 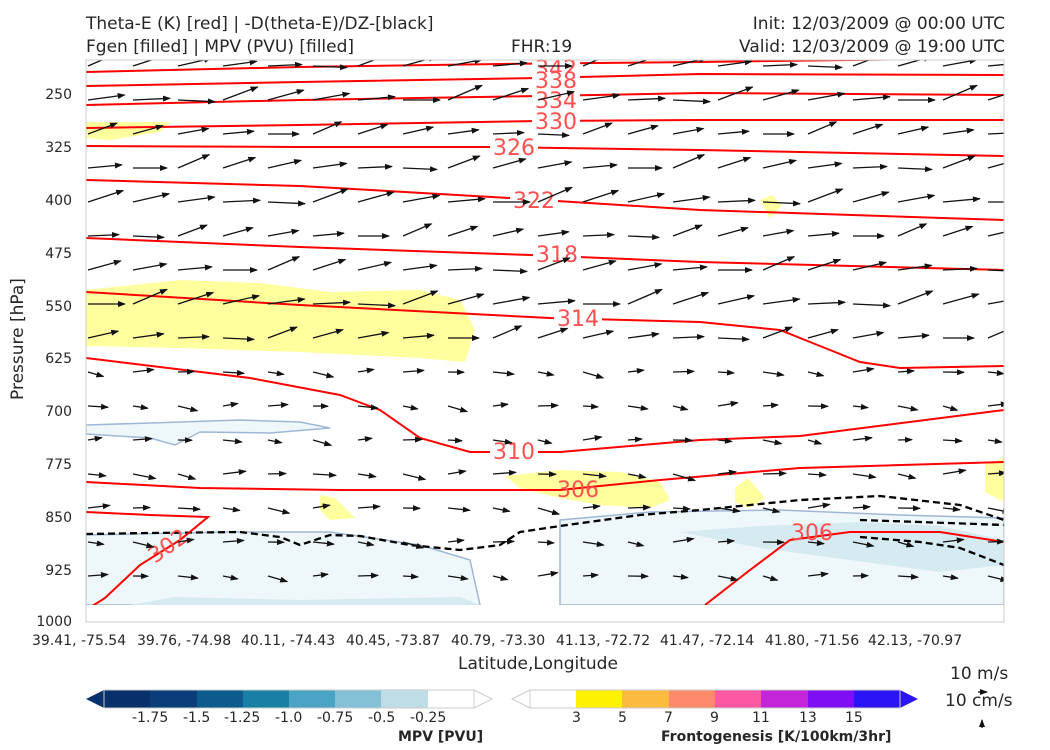 I want to click on fgen-tick-4: 11, so click(x=761, y=718).